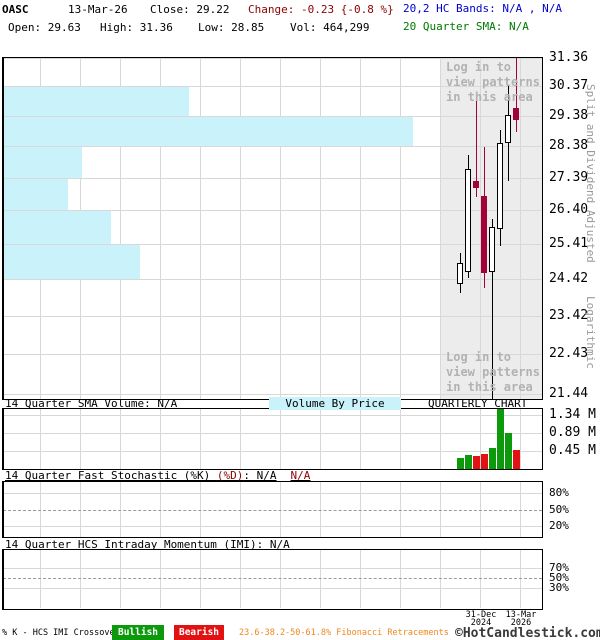 The height and width of the screenshot is (640, 600). I want to click on imi-axis-label: 70%, so click(559, 567).